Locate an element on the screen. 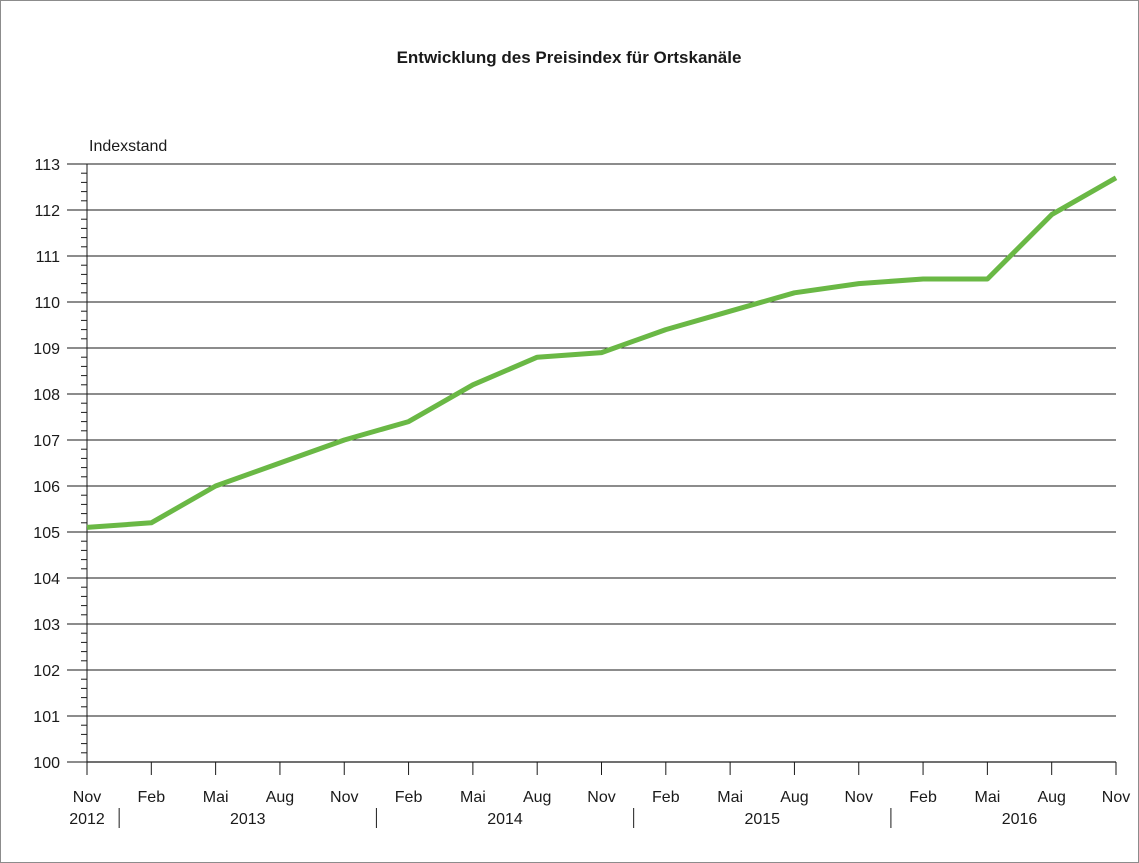  y-tick-label: 113 is located at coordinates (47, 165).